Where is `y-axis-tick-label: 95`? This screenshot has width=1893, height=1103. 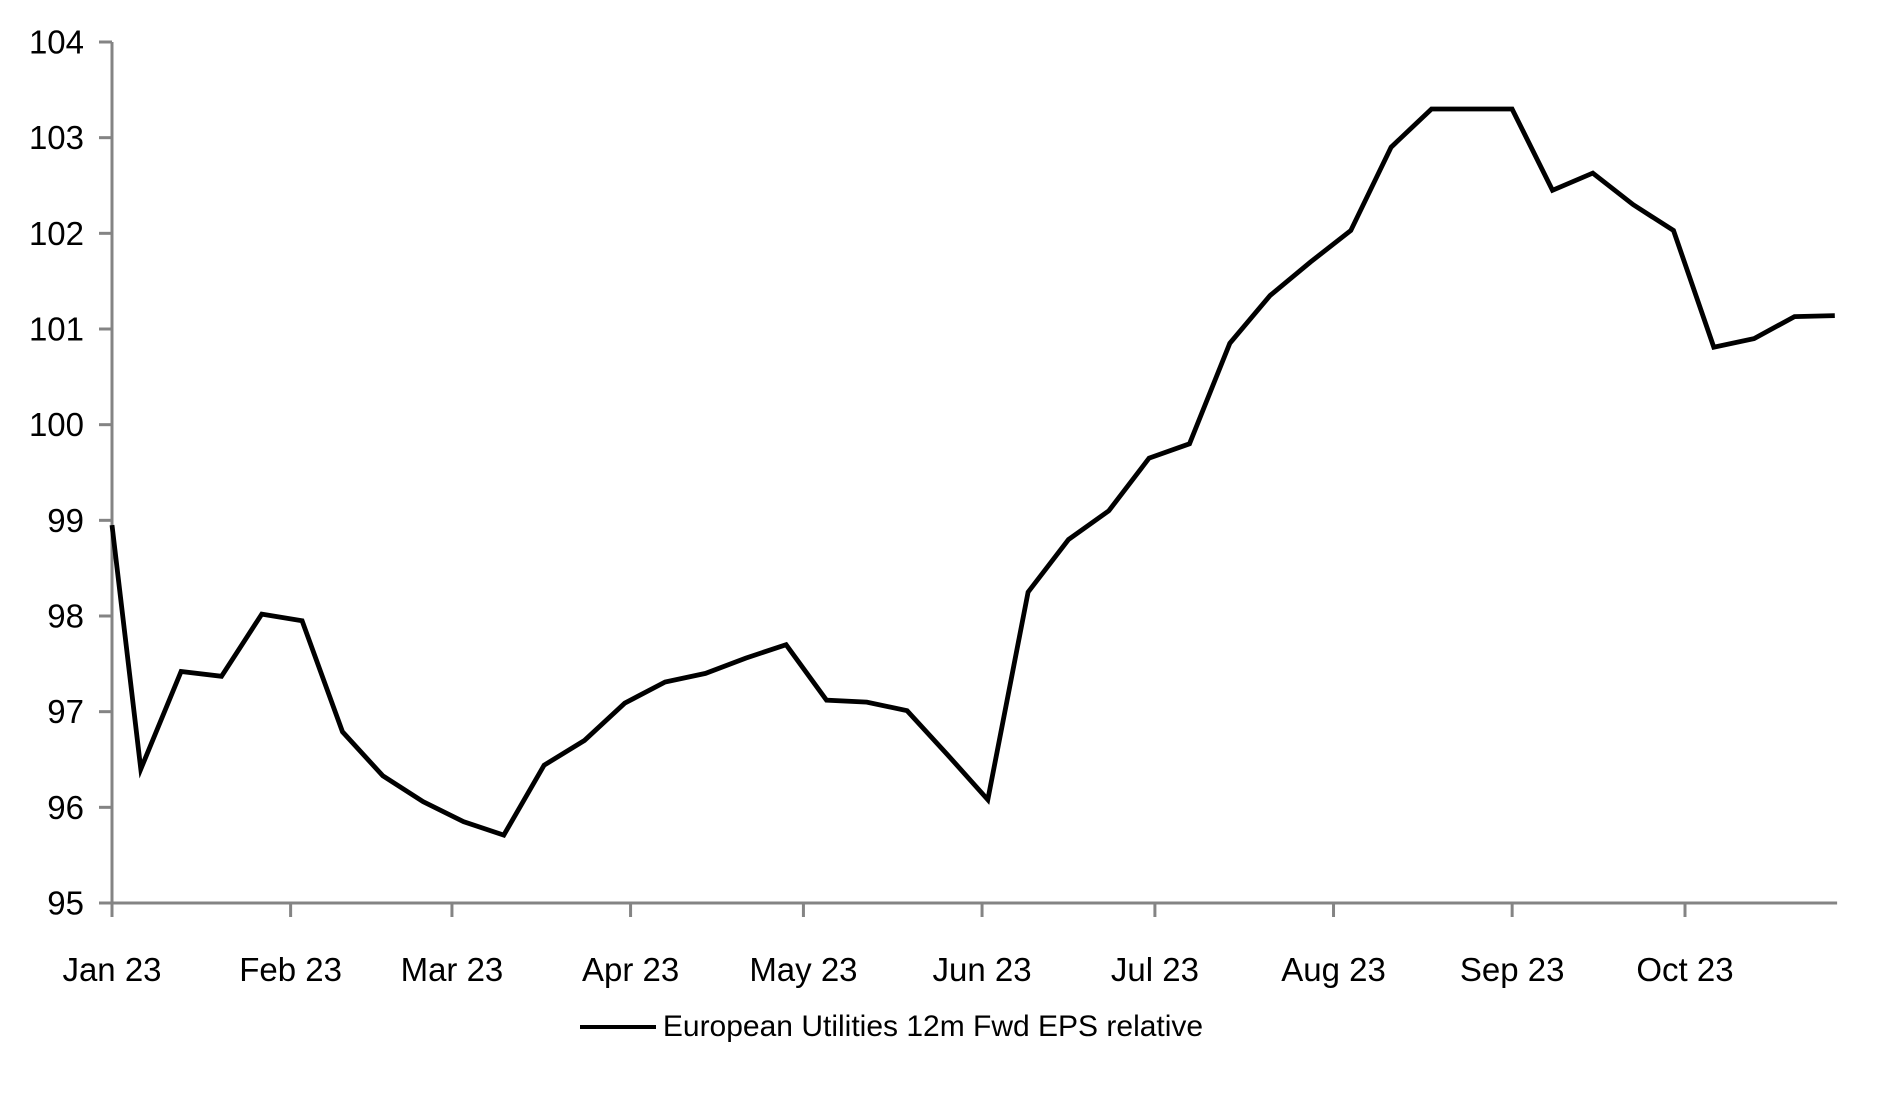 y-axis-tick-label: 95 is located at coordinates (65, 903).